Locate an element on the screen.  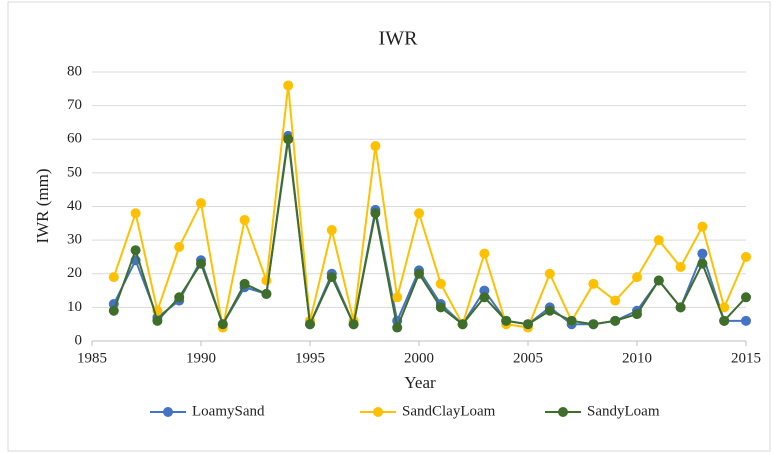
y-tick-label: 30 is located at coordinates (74, 240).